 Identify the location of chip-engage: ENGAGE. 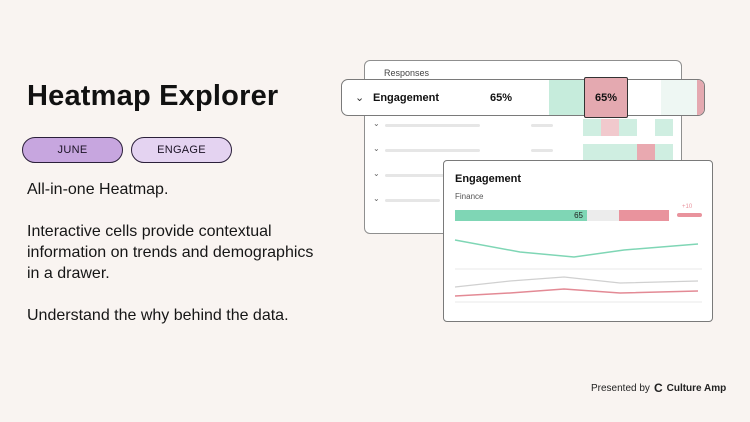
(181, 150).